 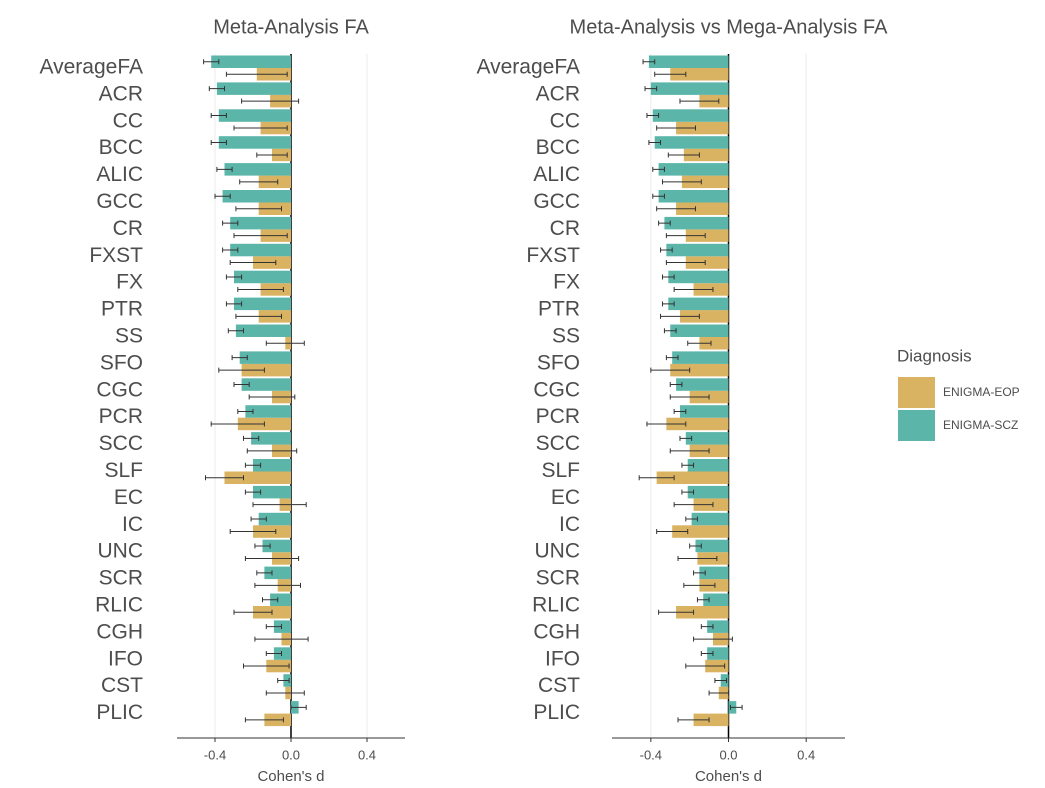 I want to click on y-tick-label: FX, so click(x=129, y=282).